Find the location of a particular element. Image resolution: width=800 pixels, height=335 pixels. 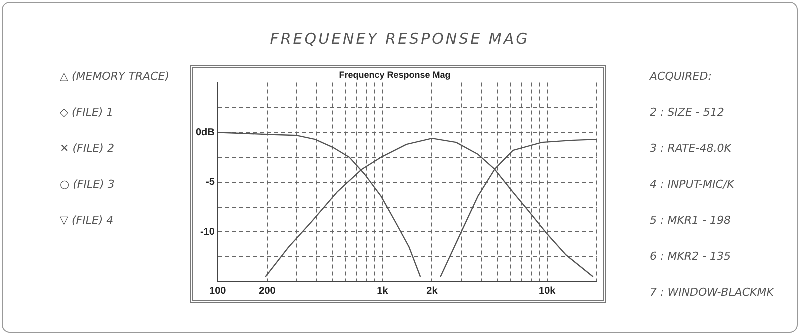

text: △ (MEMORY TRACE) is located at coordinates (115, 77).